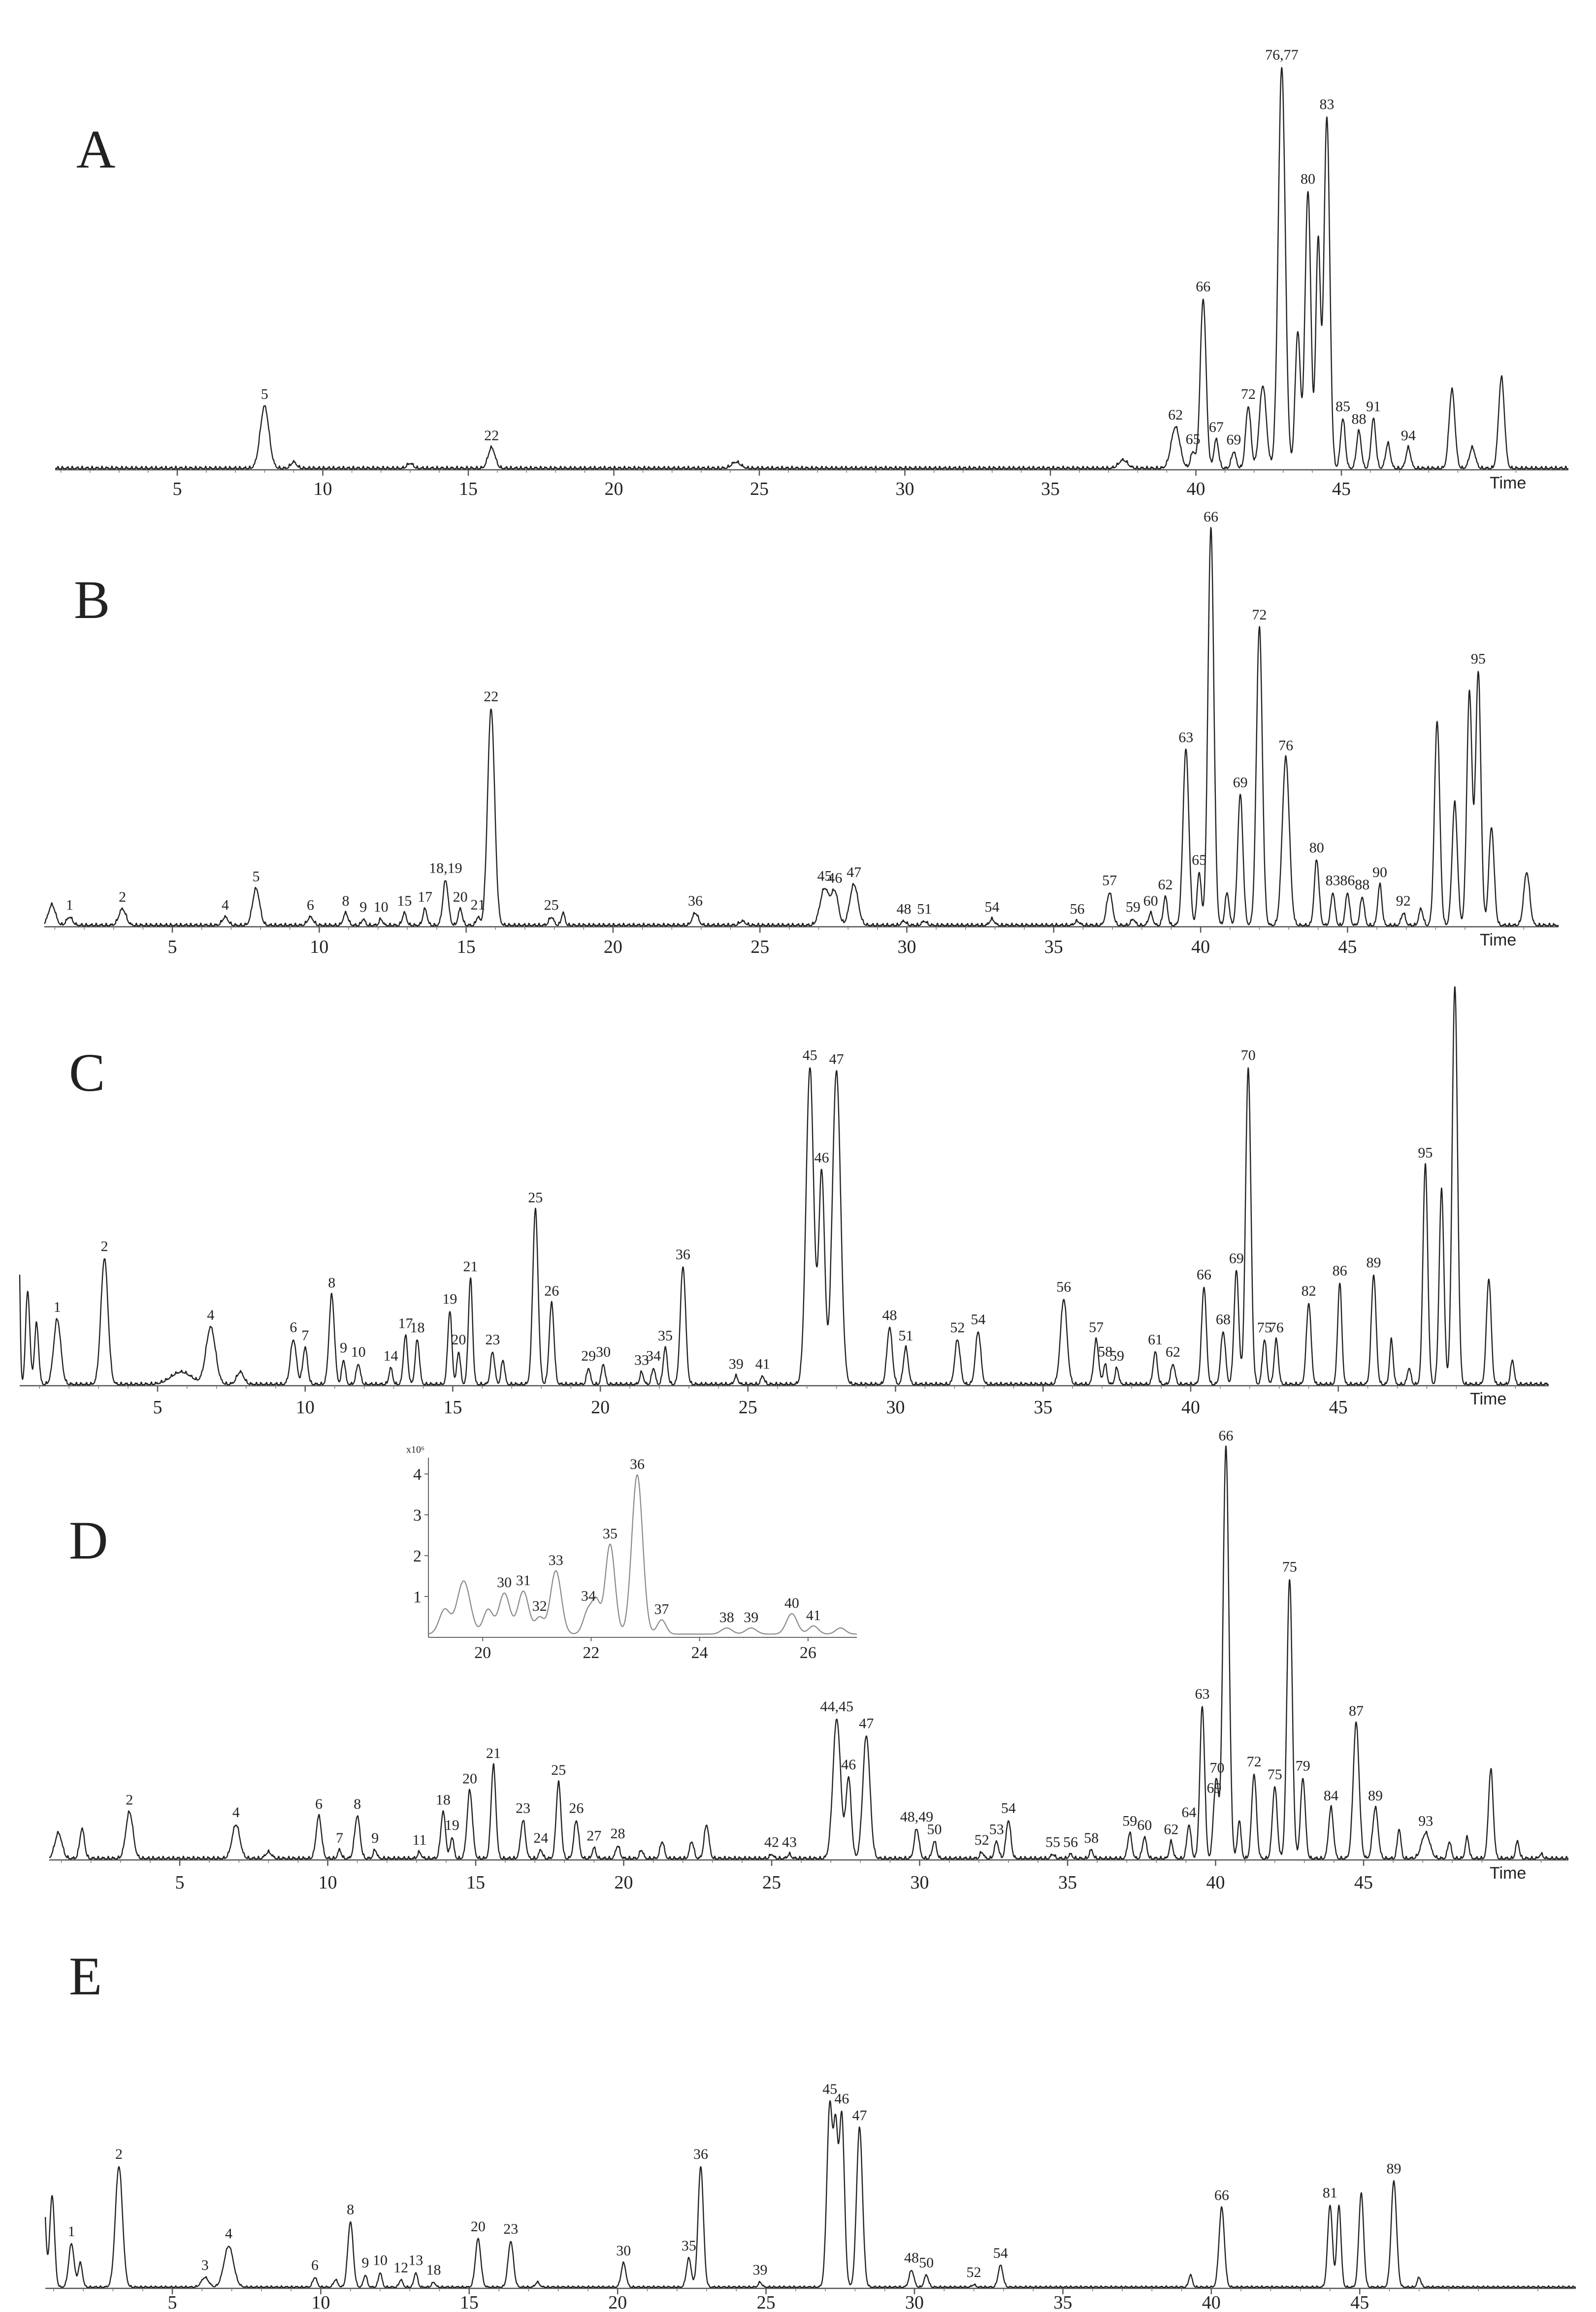 This screenshot has height=2312, width=1596. I want to click on peak-label: 51, so click(924, 909).